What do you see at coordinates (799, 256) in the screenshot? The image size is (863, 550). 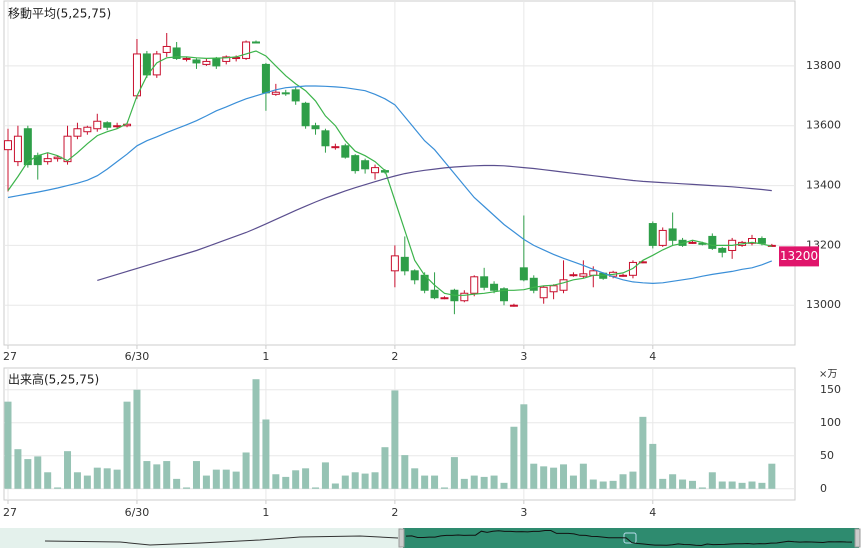 I see `last-price-label: 13200` at bounding box center [799, 256].